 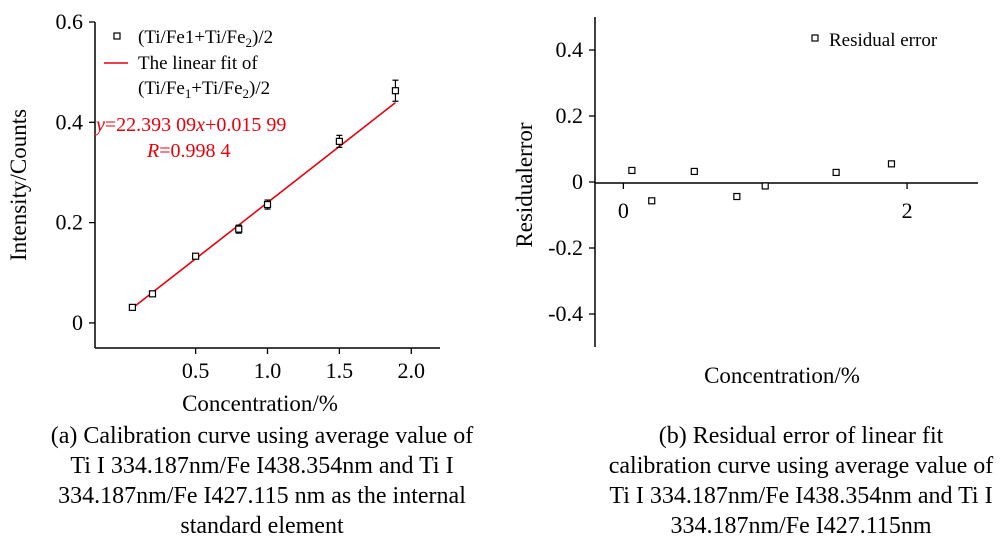 I want to click on chart-a-fit-line, so click(x=263, y=206).